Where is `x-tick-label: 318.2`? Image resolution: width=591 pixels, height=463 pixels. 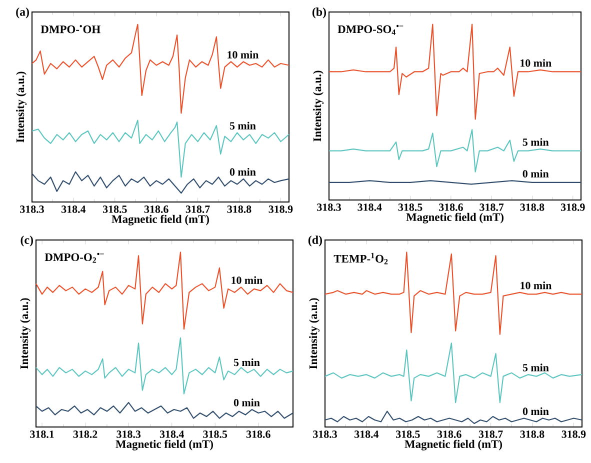 x-tick-label: 318.2 is located at coordinates (85, 434).